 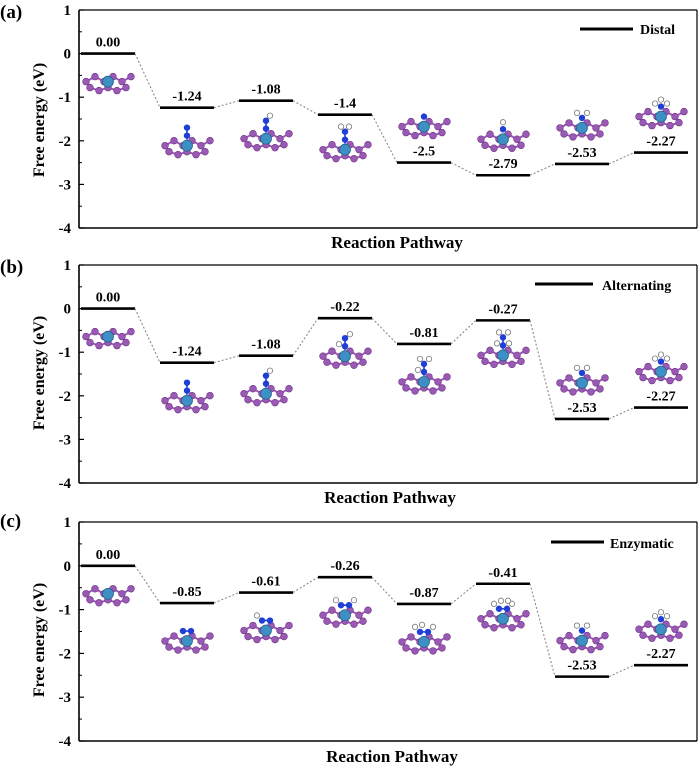 I want to click on energy-value-label: -0.85, so click(x=186, y=592).